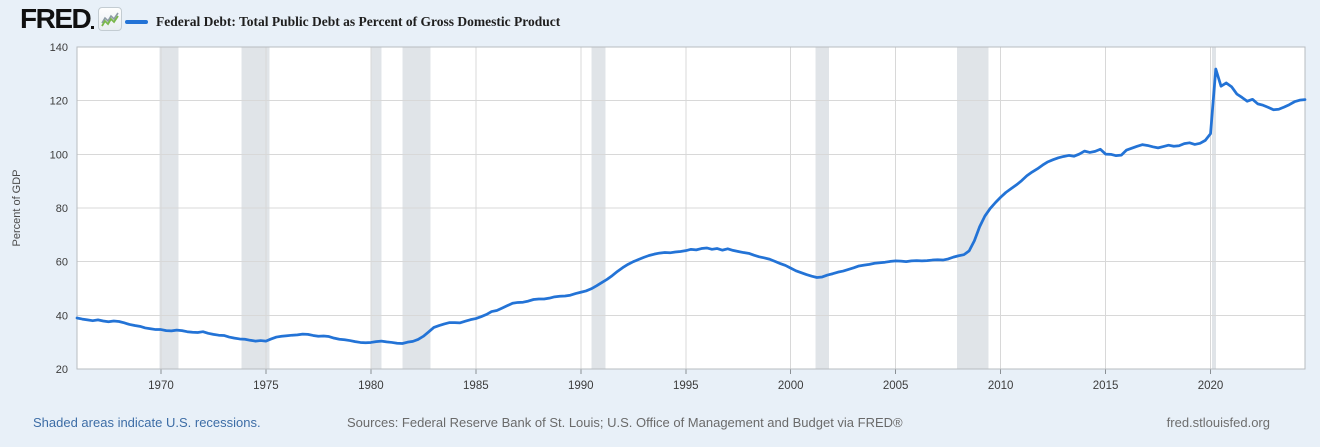 The height and width of the screenshot is (447, 1320). I want to click on x-tick-label: 2020, so click(1211, 386).